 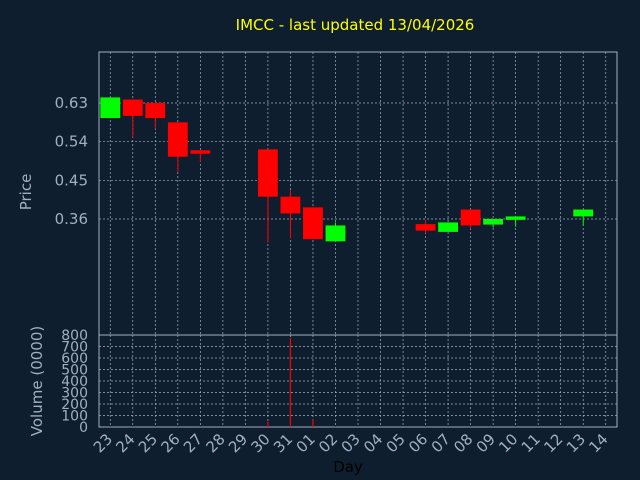 What do you see at coordinates (74, 394) in the screenshot?
I see `volume-tick-label: 300` at bounding box center [74, 394].